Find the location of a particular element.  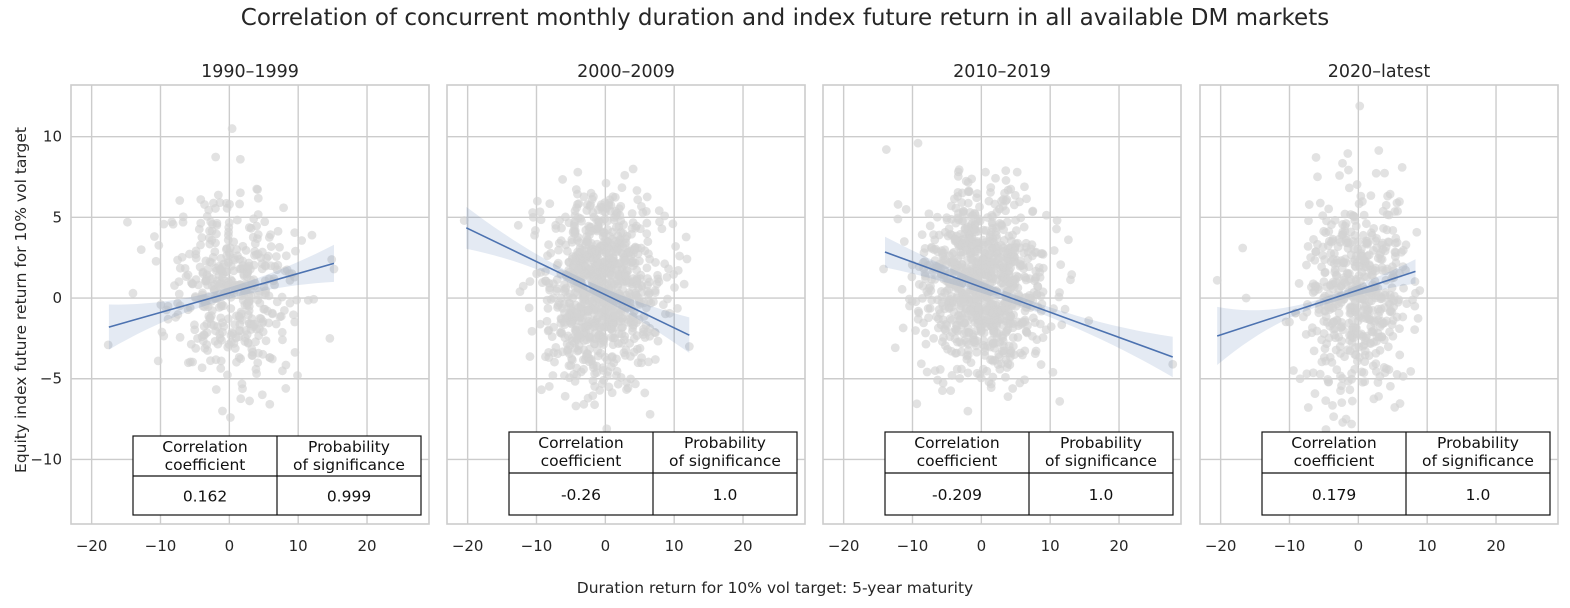

scatter-points is located at coordinates (1028, 277).